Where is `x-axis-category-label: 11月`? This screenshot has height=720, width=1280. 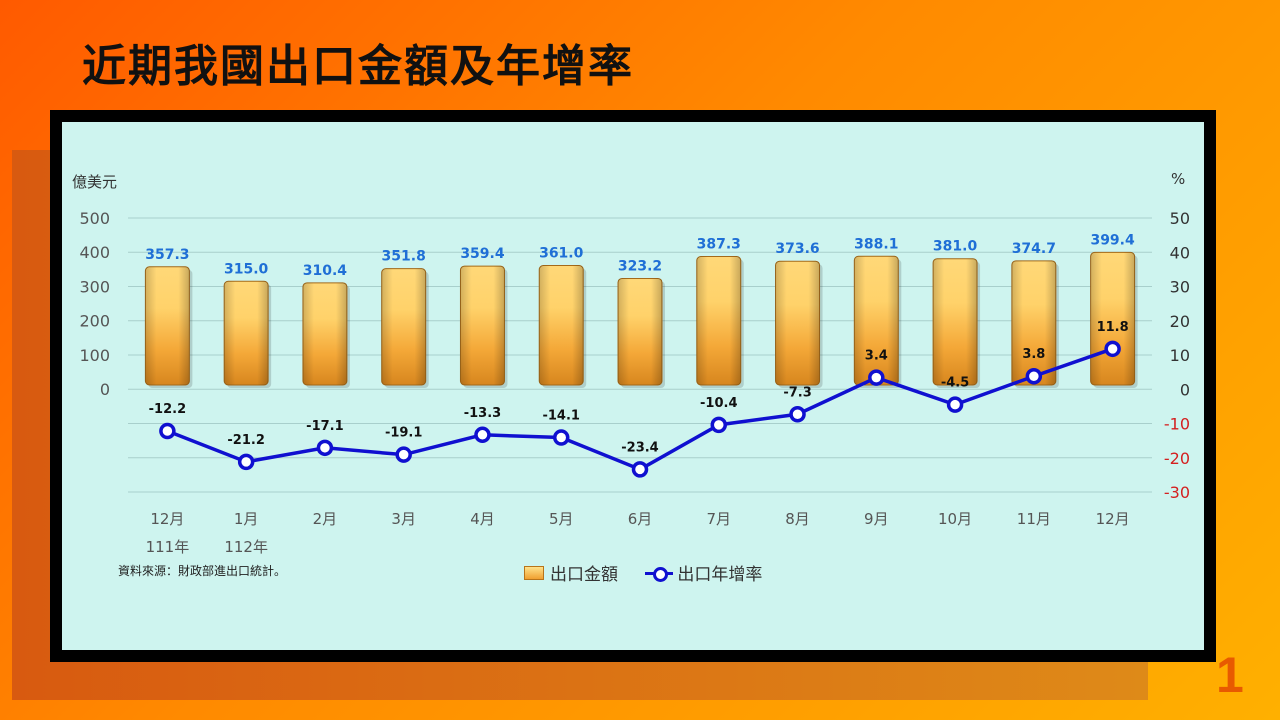
x-axis-category-label: 11月 is located at coordinates (1034, 519).